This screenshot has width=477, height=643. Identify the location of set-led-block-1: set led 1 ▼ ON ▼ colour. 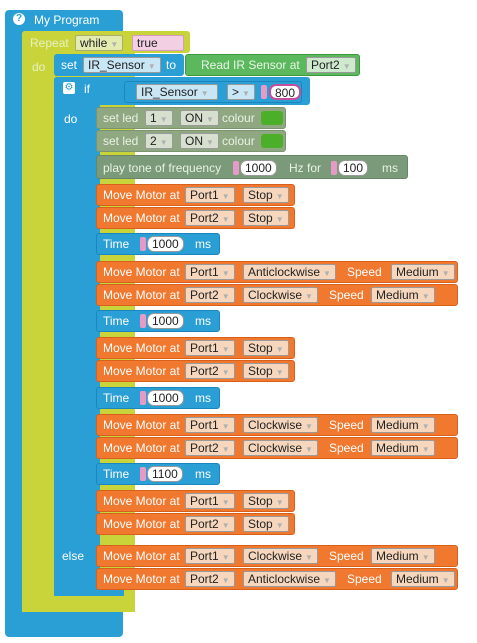
(191, 118).